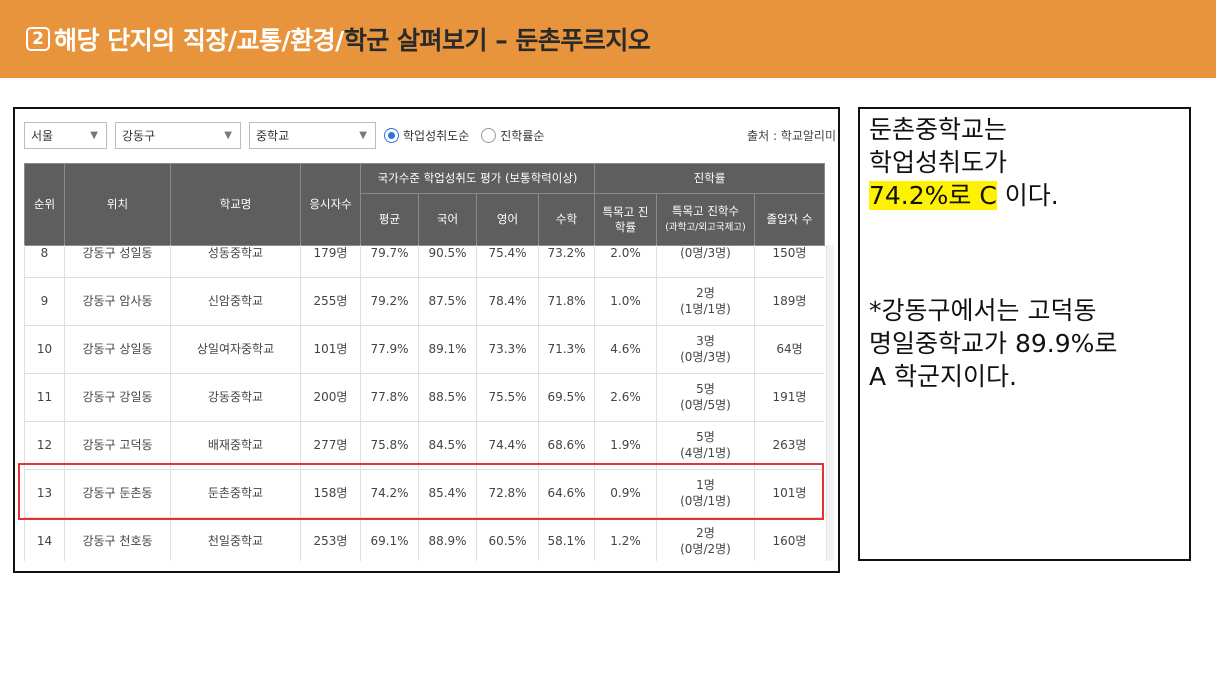 Image resolution: width=1216 pixels, height=684 pixels. Describe the element at coordinates (235, 349) in the screenshot. I see `cell-school: 상일여자중학교` at that location.